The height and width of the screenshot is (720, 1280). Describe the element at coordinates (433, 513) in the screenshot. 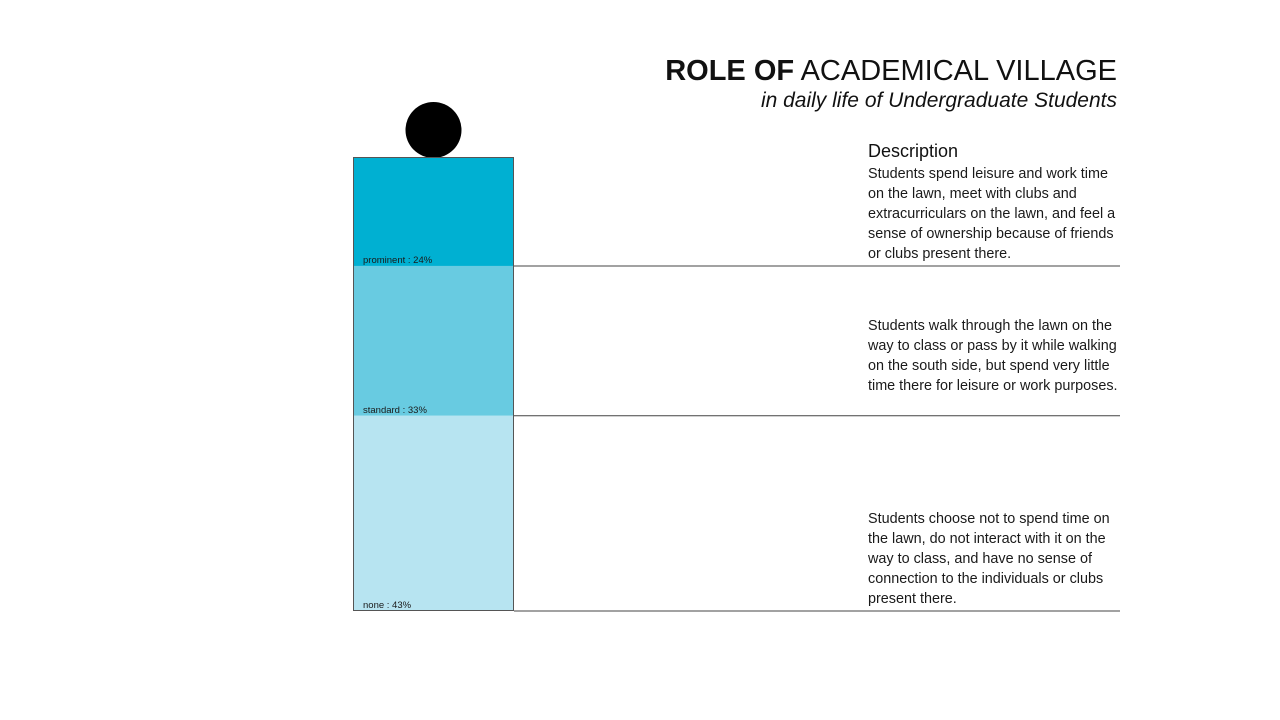

I see `bar-segment-none` at that location.